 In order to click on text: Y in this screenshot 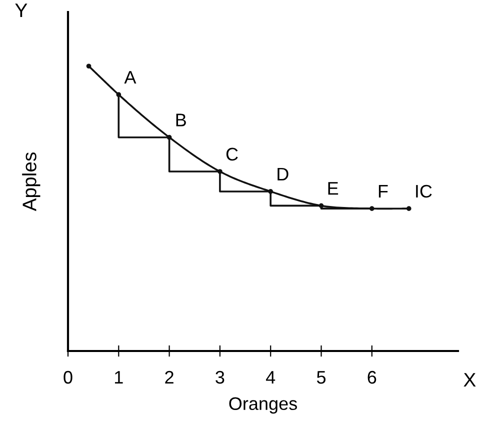, I will do `click(21, 11)`.